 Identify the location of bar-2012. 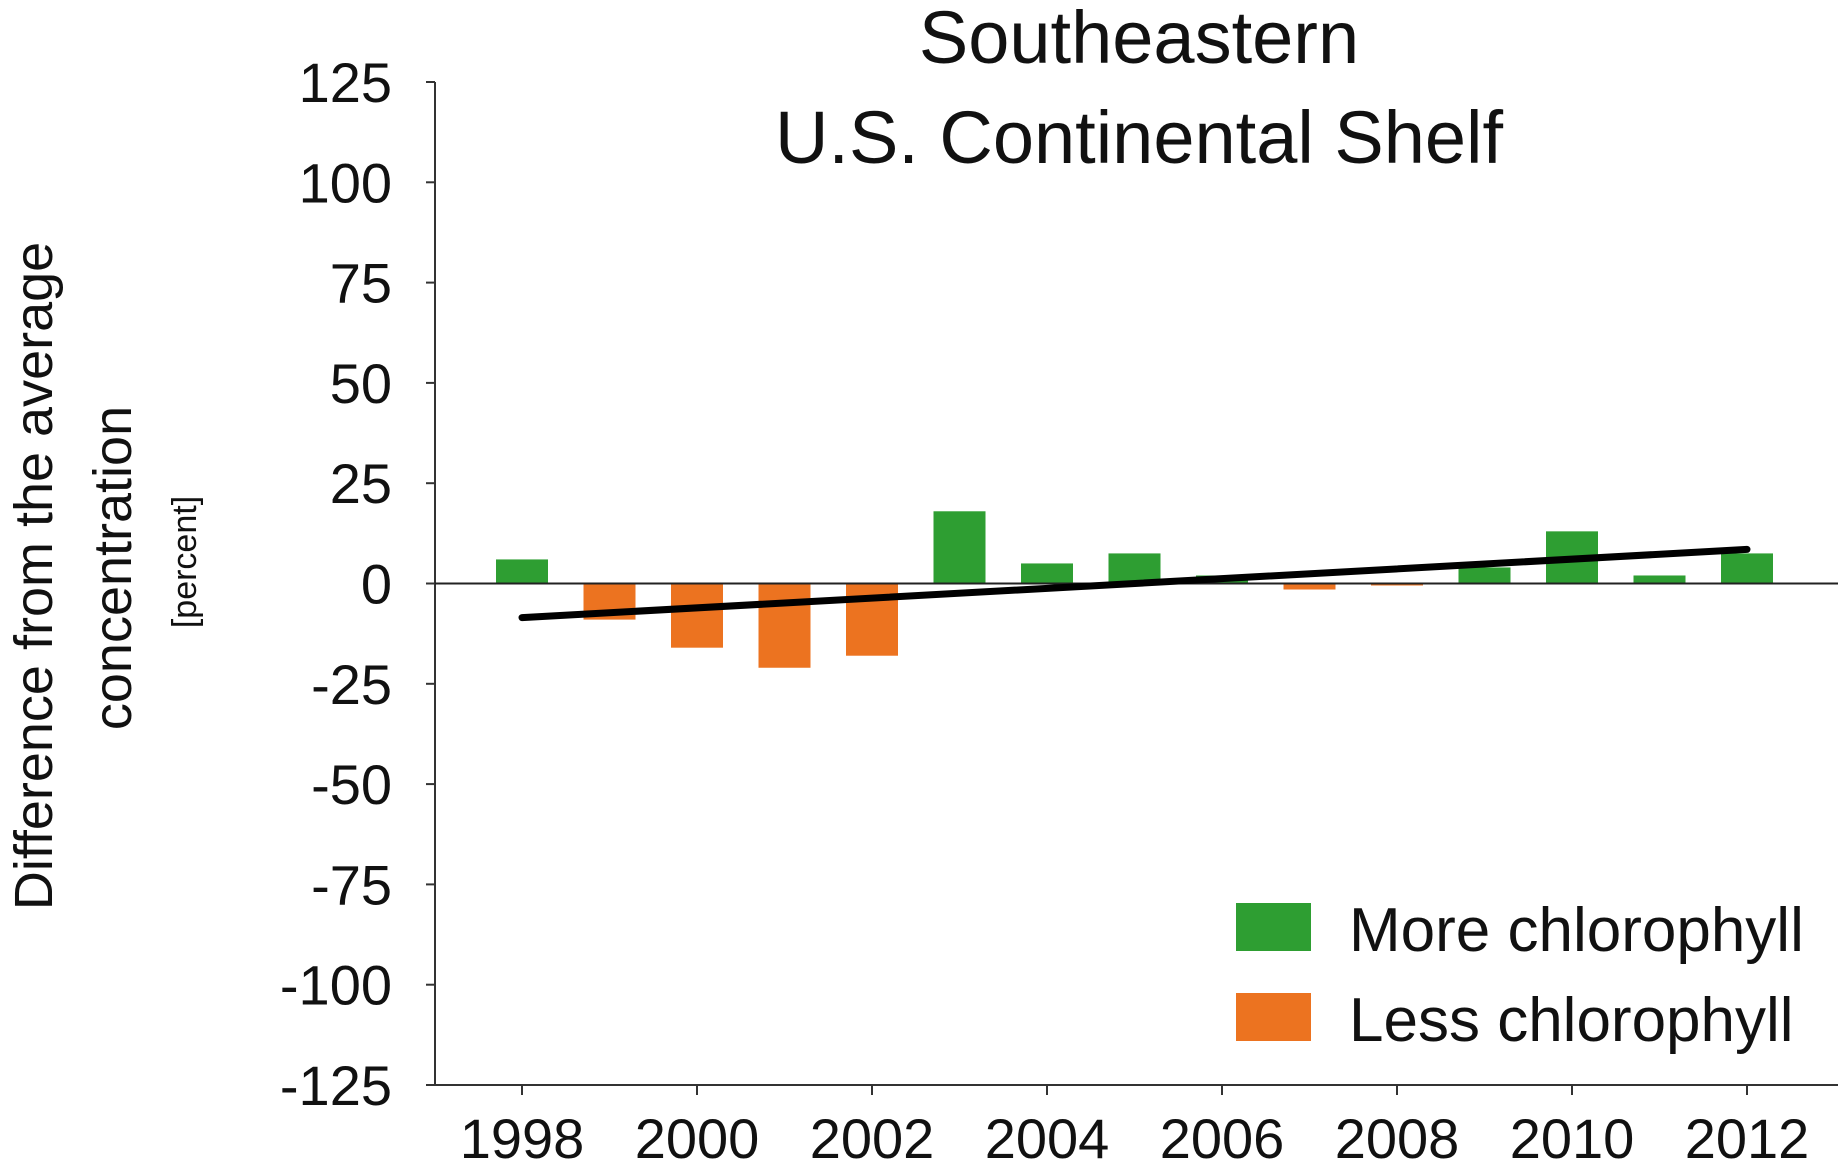
(1747, 568).